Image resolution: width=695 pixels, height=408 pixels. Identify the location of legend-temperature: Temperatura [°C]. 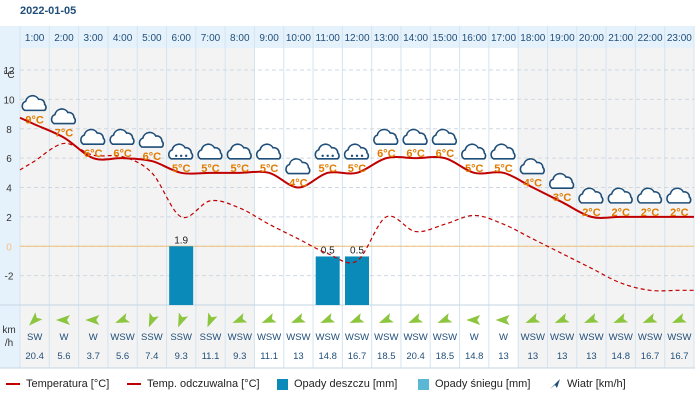
(57, 384).